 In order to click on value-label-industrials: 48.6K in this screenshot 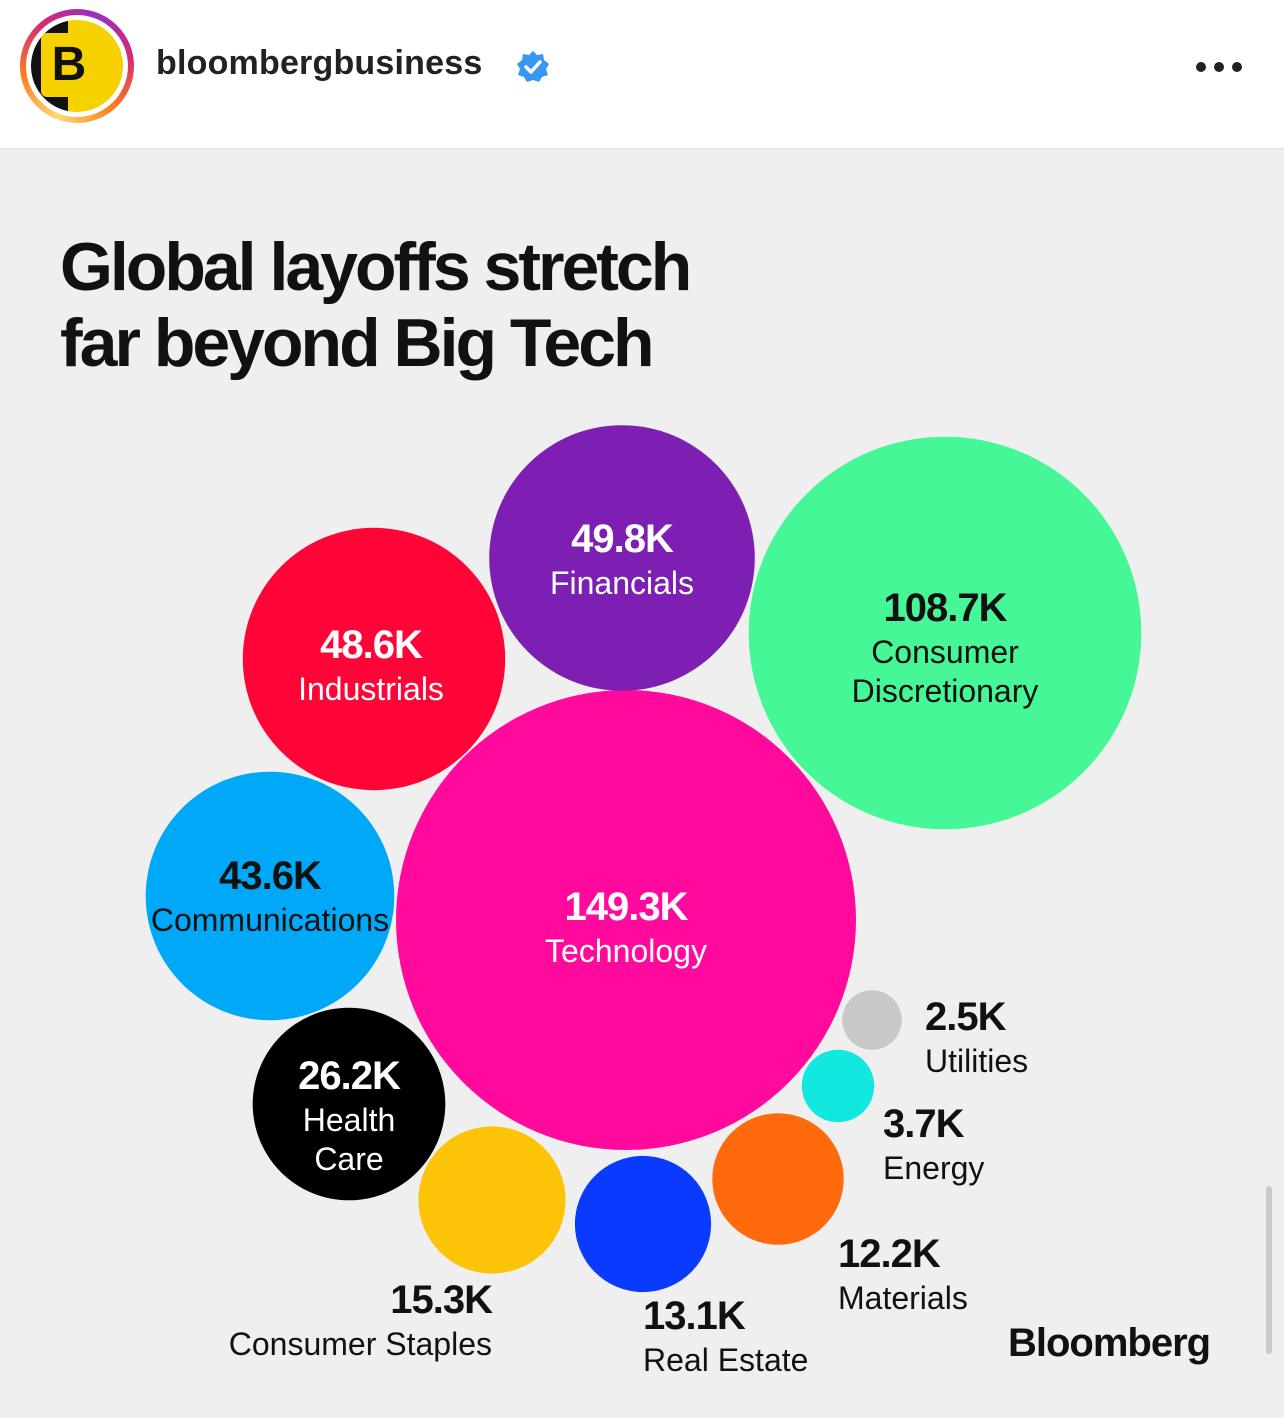, I will do `click(371, 645)`.